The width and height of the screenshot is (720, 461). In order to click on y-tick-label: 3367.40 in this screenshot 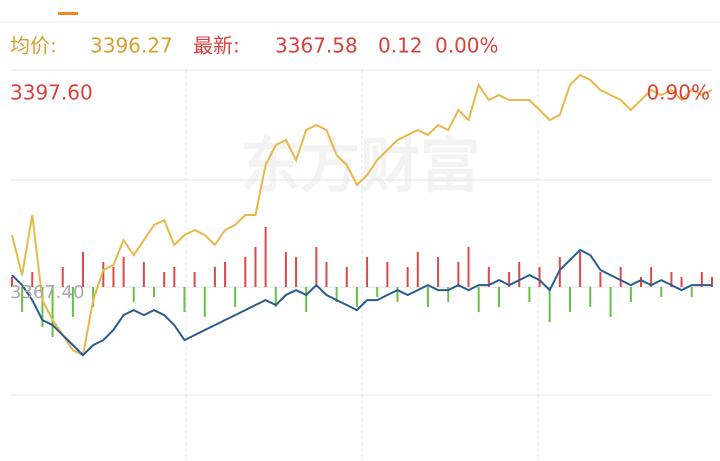, I will do `click(47, 292)`.